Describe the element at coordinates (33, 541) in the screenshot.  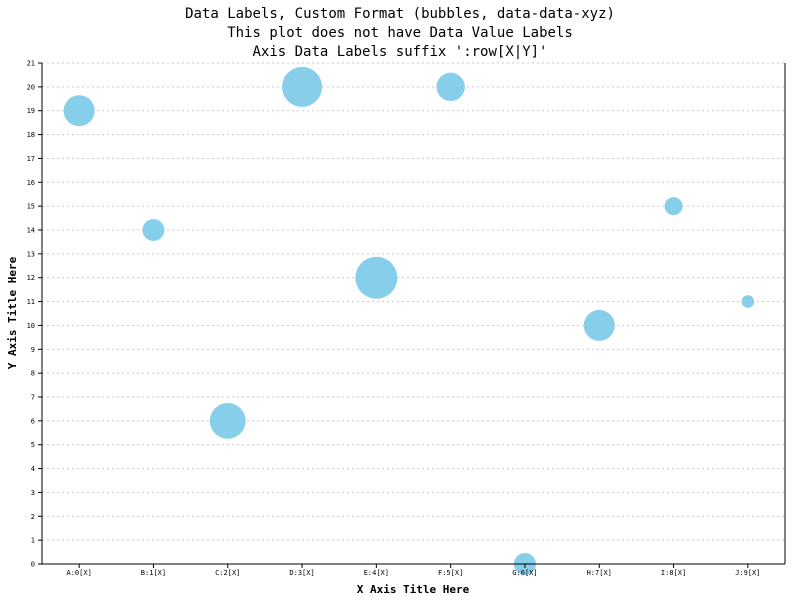
I see `y-tick-label: 1` at that location.